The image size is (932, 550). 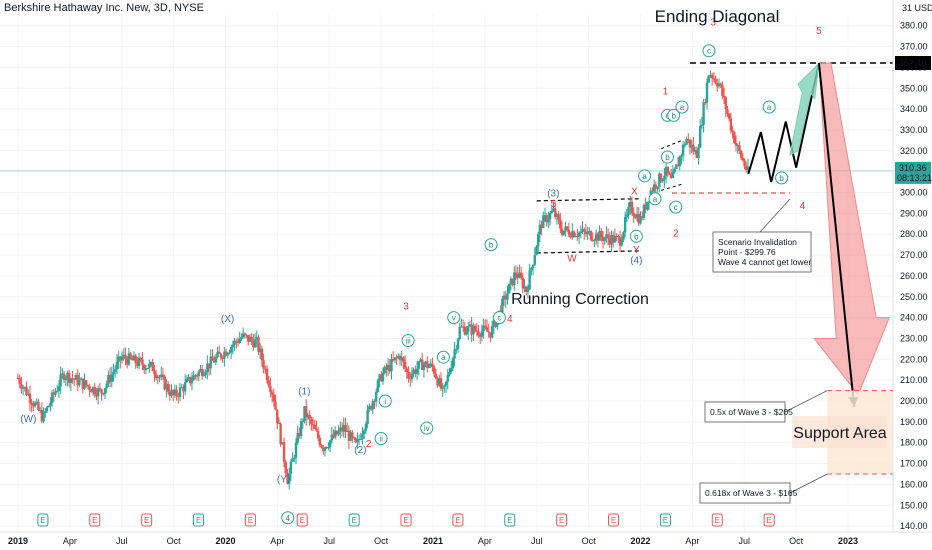 What do you see at coordinates (666, 92) in the screenshot?
I see `wave-label: 1` at bounding box center [666, 92].